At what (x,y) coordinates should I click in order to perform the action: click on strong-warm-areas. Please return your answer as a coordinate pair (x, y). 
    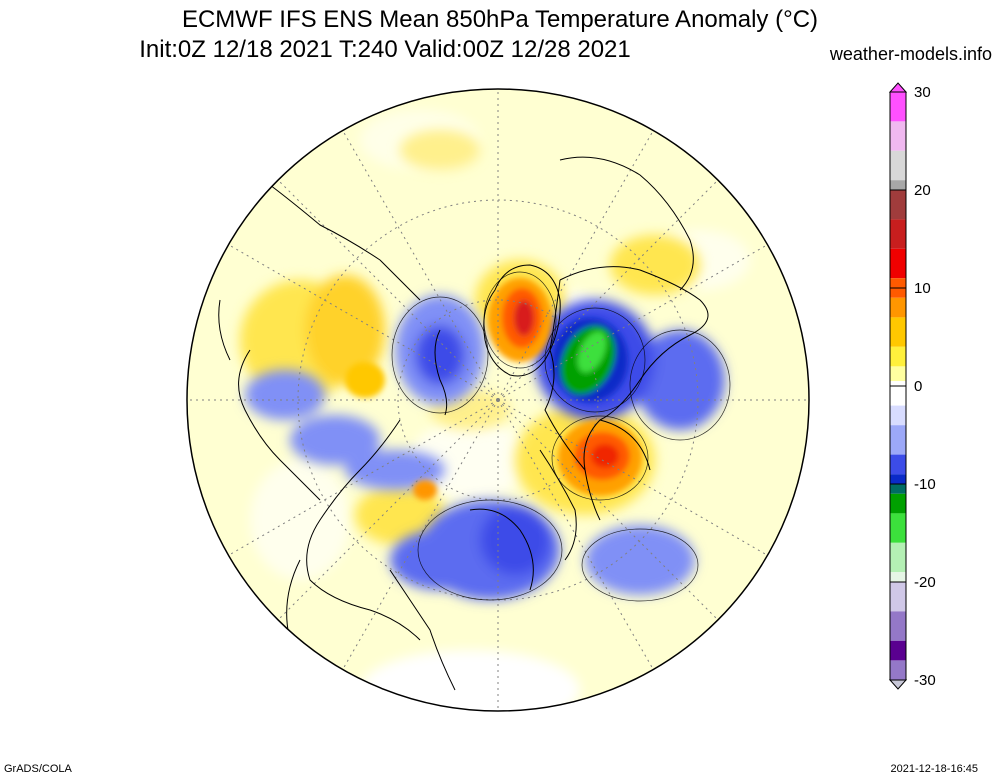
    Looking at the image, I should click on (493, 389).